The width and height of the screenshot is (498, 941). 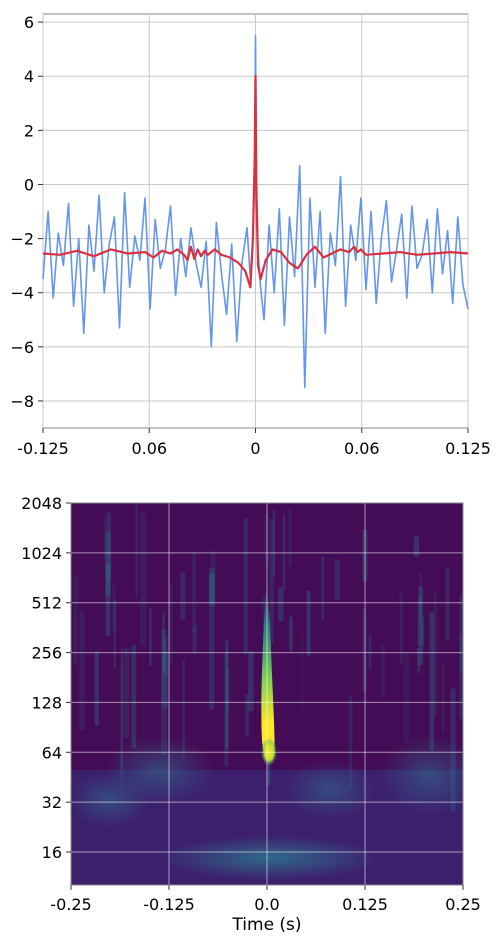 What do you see at coordinates (46, 603) in the screenshot?
I see `y-tick-label: 512` at bounding box center [46, 603].